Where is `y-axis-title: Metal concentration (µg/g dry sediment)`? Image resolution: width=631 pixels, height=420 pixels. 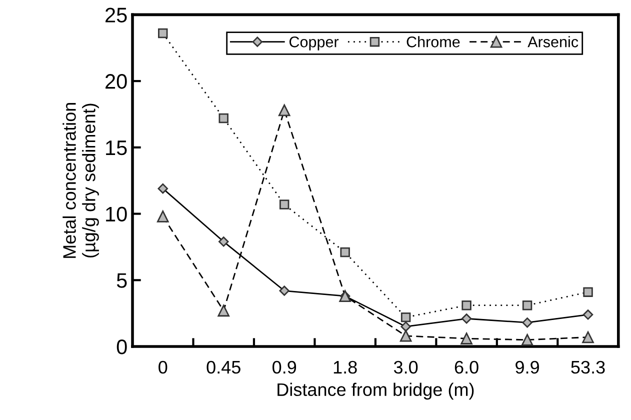 y-axis-title: Metal concentration (µg/g dry sediment) is located at coordinates (80, 180).